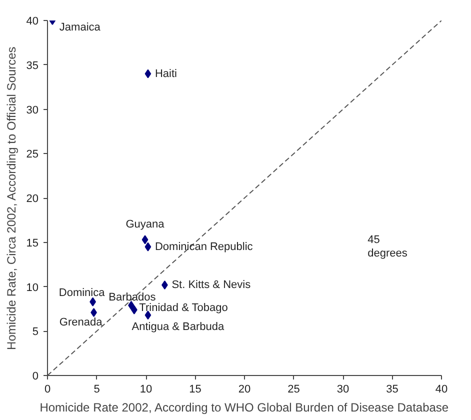  I want to click on x-tick-label: 5, so click(97, 390).